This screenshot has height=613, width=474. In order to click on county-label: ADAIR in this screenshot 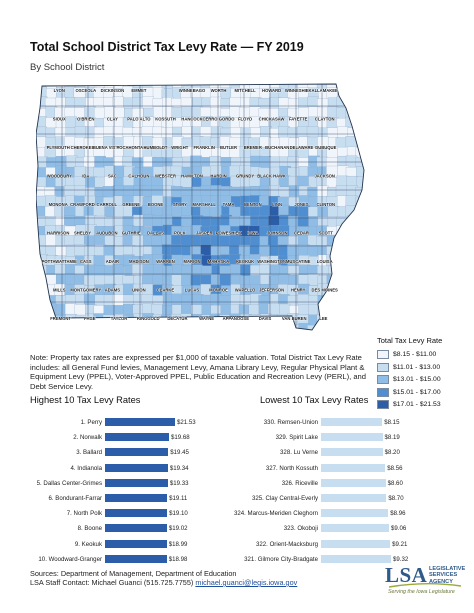, I will do `click(112, 261)`.